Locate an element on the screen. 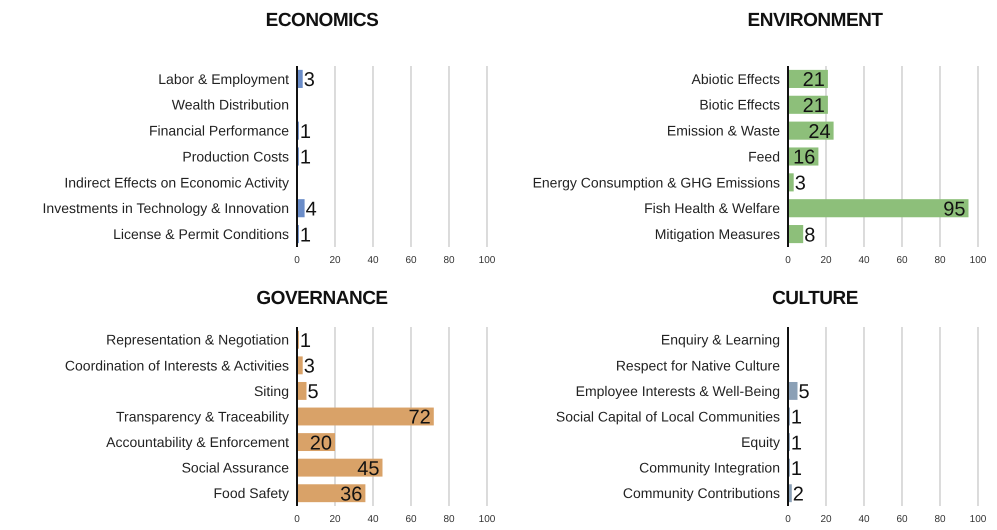 The height and width of the screenshot is (530, 997). y-tick-label: Fish Health & Welfare is located at coordinates (712, 208).